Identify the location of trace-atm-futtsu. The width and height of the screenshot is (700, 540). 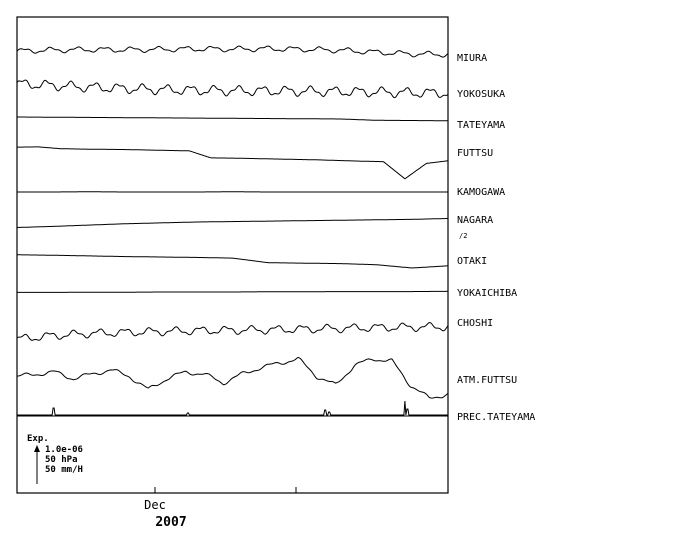
(232, 377).